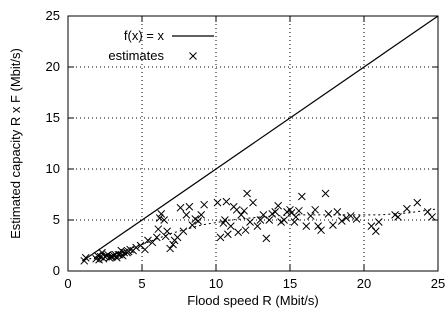 The width and height of the screenshot is (448, 323). I want to click on legend: f(x) = x estimates, so click(161, 45).